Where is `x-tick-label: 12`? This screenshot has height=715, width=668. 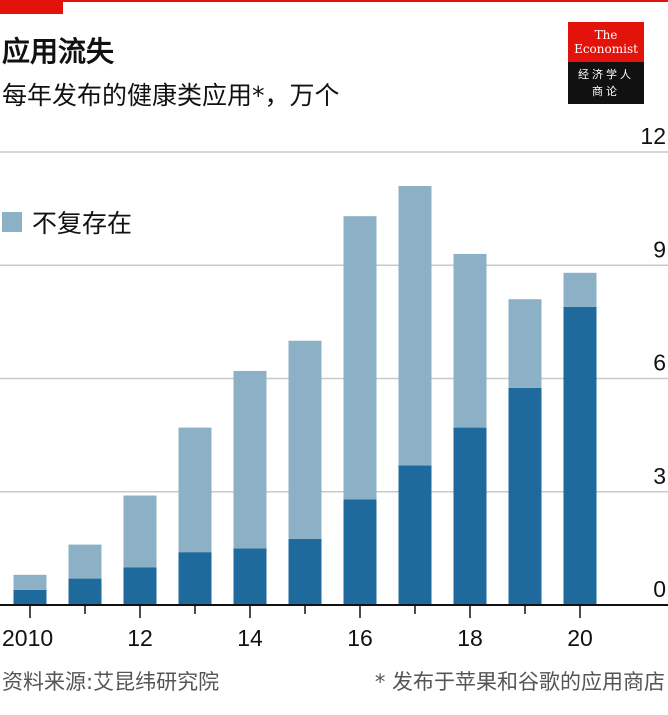 x-tick-label: 12 is located at coordinates (140, 638).